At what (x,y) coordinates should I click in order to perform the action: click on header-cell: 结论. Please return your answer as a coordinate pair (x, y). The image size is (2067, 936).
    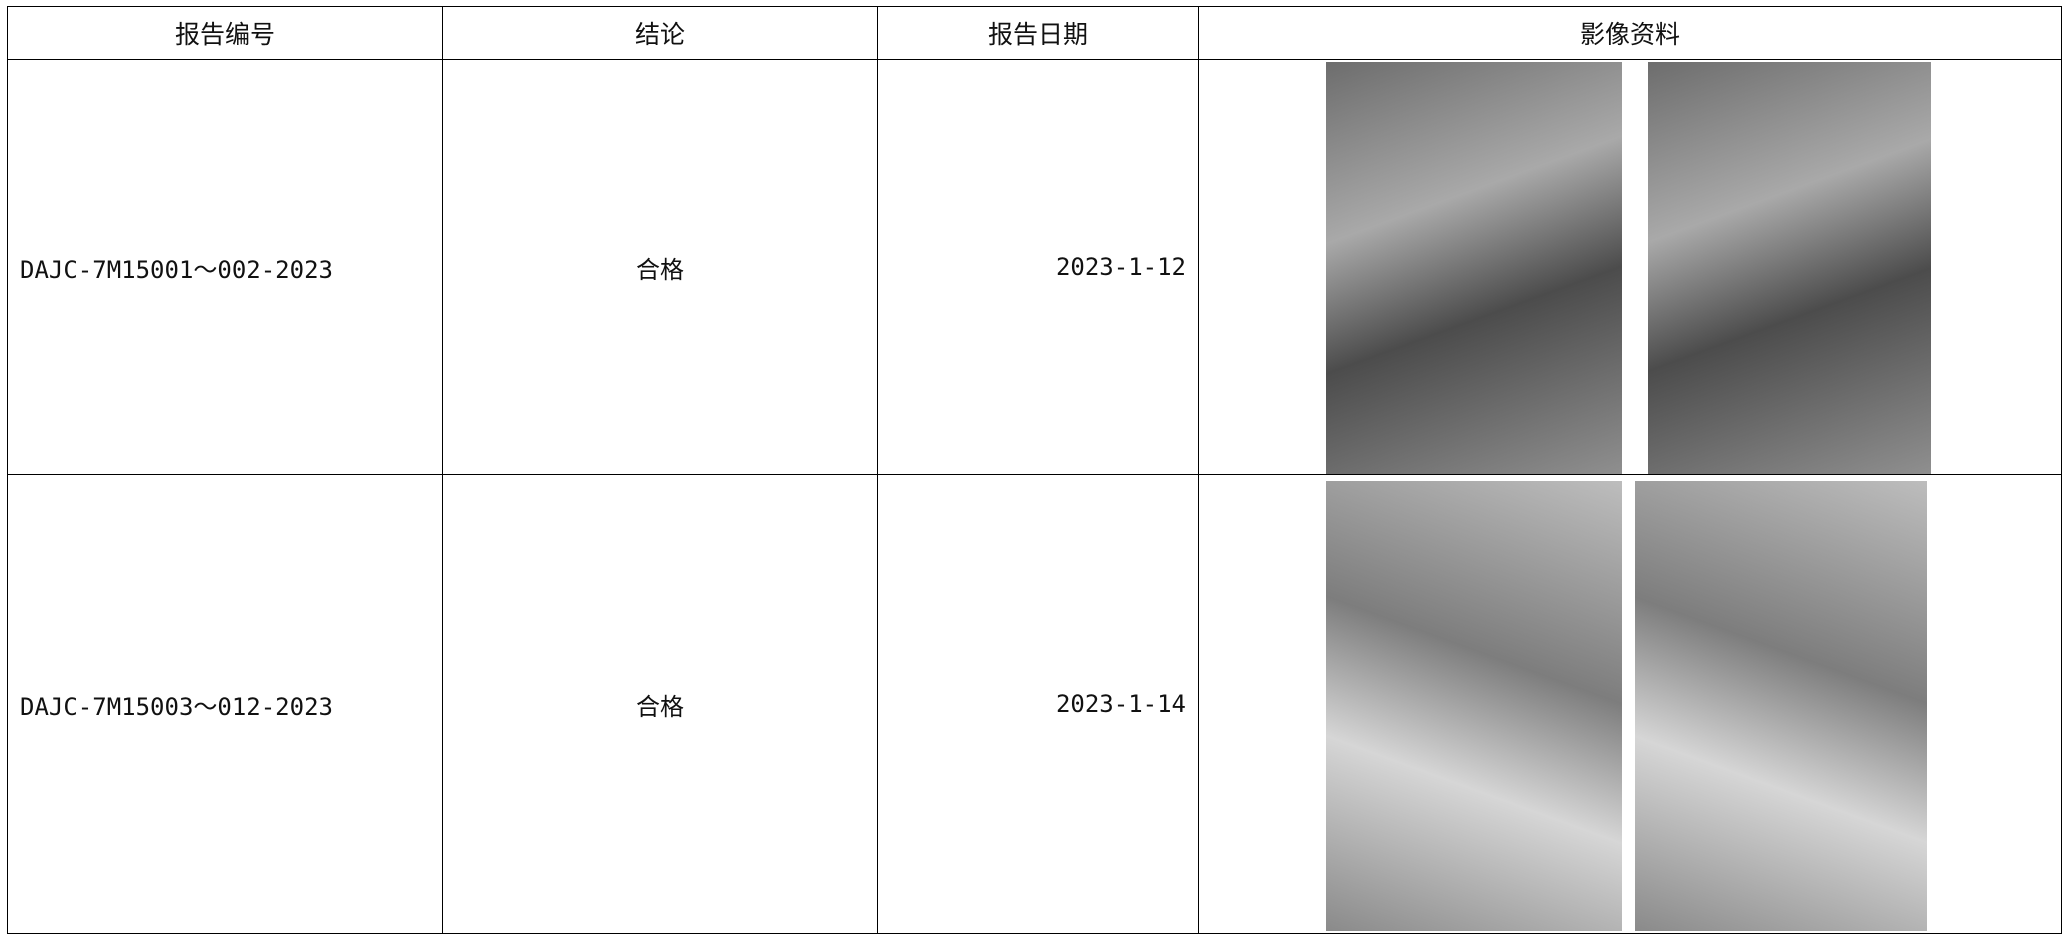
    Looking at the image, I should click on (660, 33).